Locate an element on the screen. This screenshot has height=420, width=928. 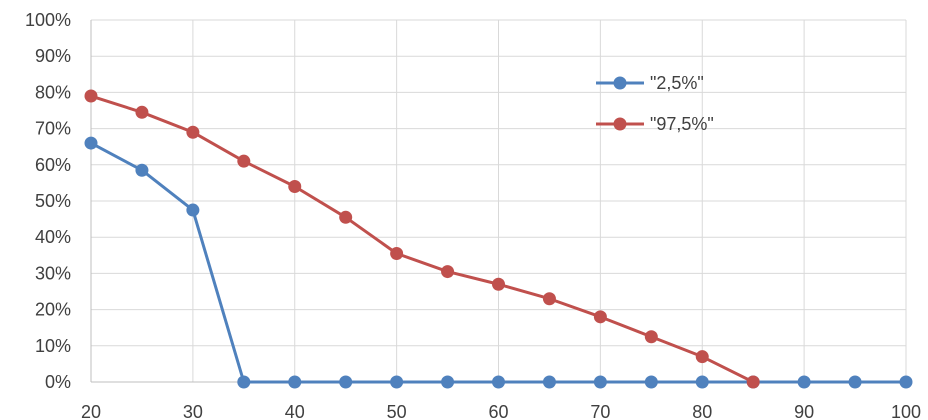
y-tick-label: 70% is located at coordinates (53, 129).